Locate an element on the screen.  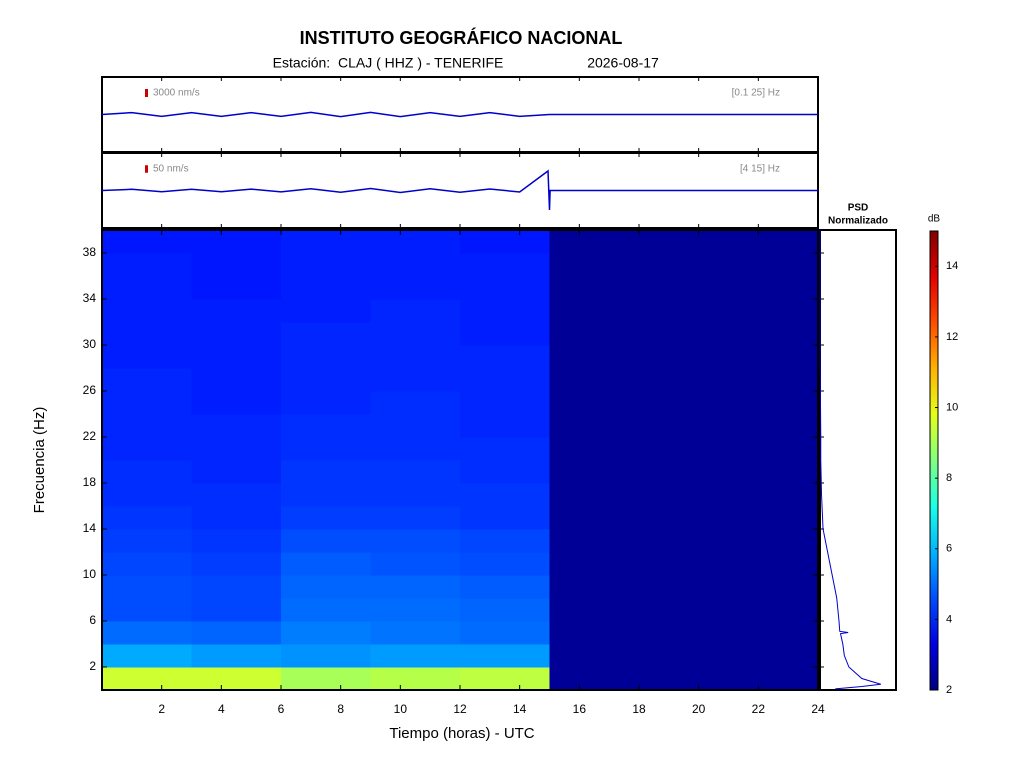
colorbar is located at coordinates (934, 460).